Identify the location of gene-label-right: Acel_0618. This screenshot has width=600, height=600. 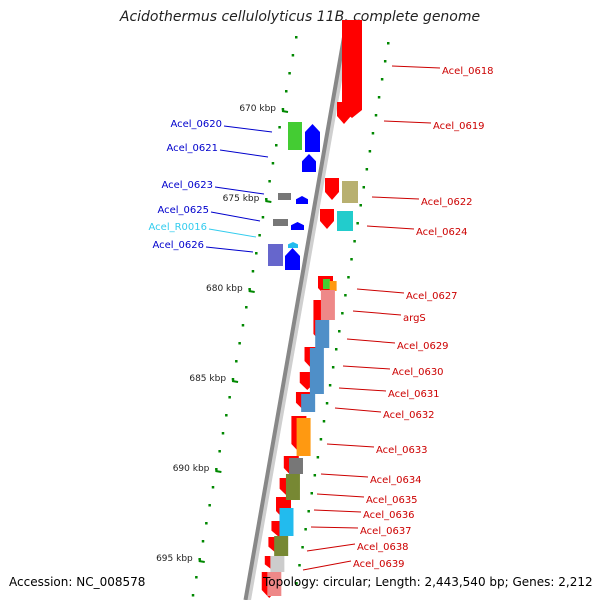
(468, 71).